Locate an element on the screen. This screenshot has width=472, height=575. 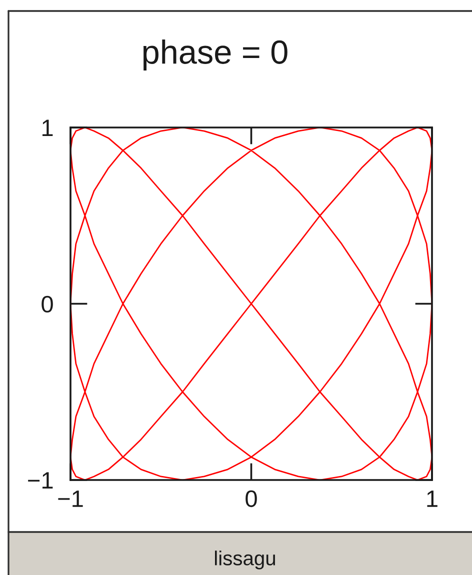
y-tick-label: −1 is located at coordinates (40, 480).